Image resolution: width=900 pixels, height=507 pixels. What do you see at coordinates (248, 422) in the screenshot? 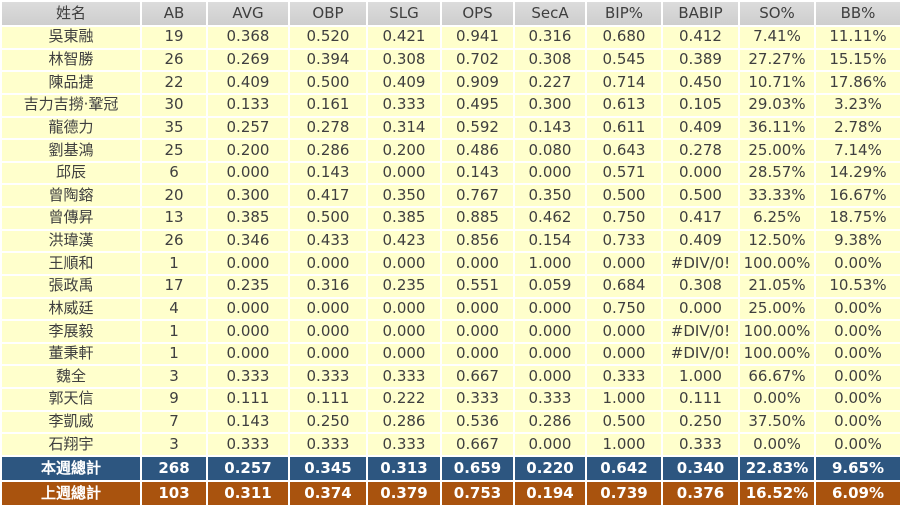
I see `stat-cell-avg: 0.143` at bounding box center [248, 422].